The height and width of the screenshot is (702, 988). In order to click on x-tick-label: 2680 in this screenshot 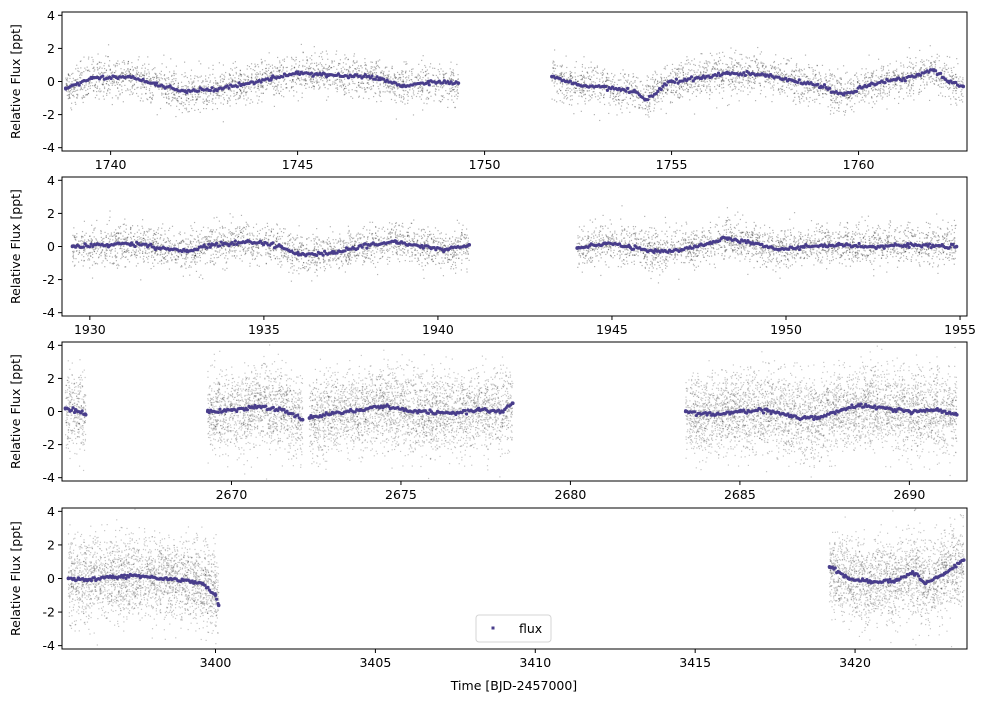, I will do `click(571, 494)`.